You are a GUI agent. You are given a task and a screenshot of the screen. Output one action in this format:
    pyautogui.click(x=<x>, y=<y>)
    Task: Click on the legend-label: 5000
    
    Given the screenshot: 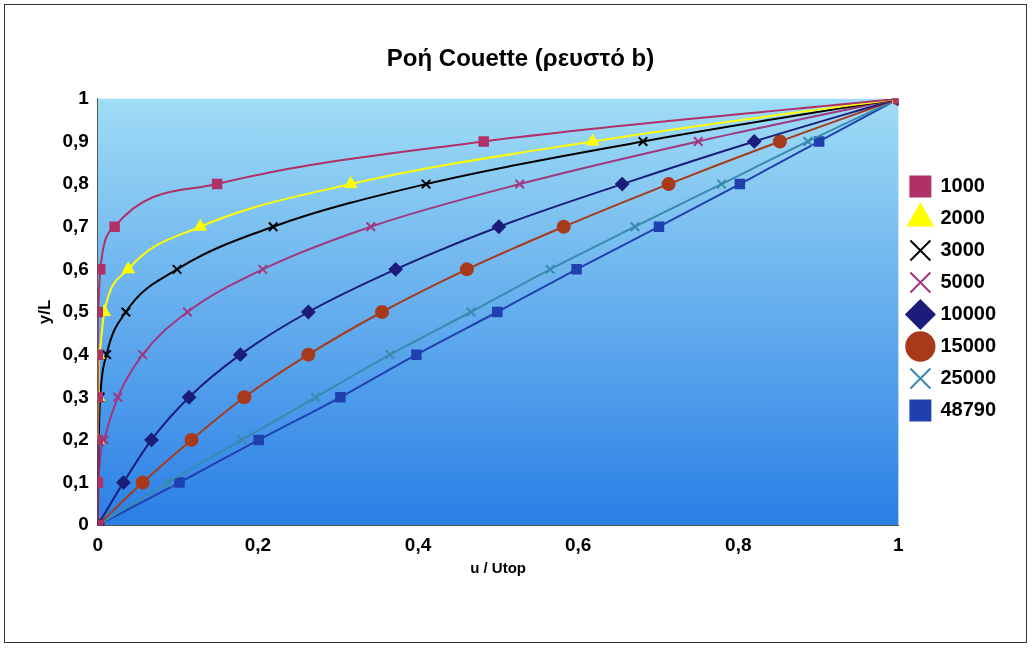 What is the action you would take?
    pyautogui.click(x=962, y=281)
    